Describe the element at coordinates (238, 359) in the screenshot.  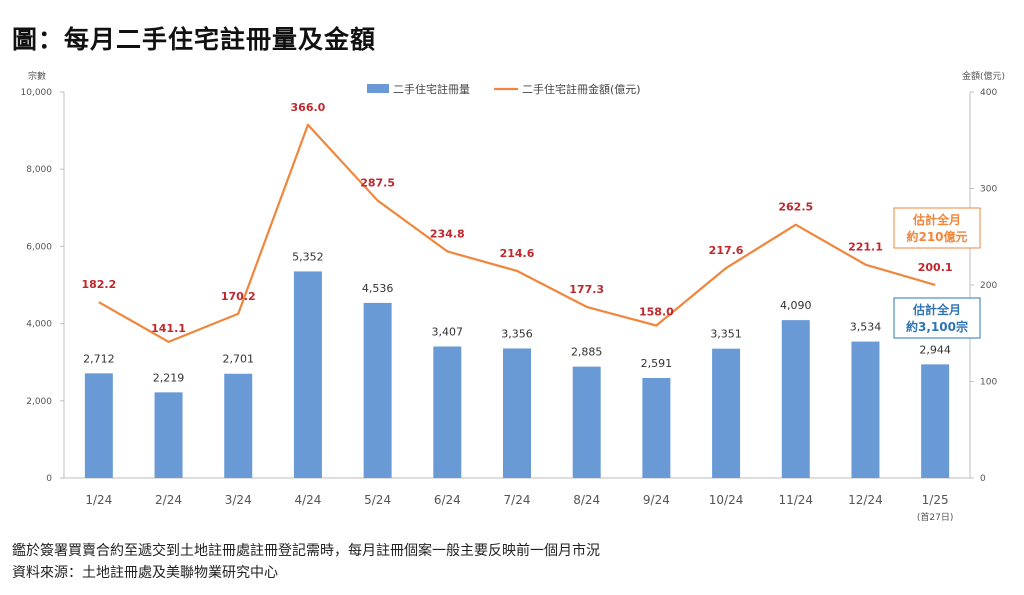
I see `bar-value-label: 2,701` at that location.